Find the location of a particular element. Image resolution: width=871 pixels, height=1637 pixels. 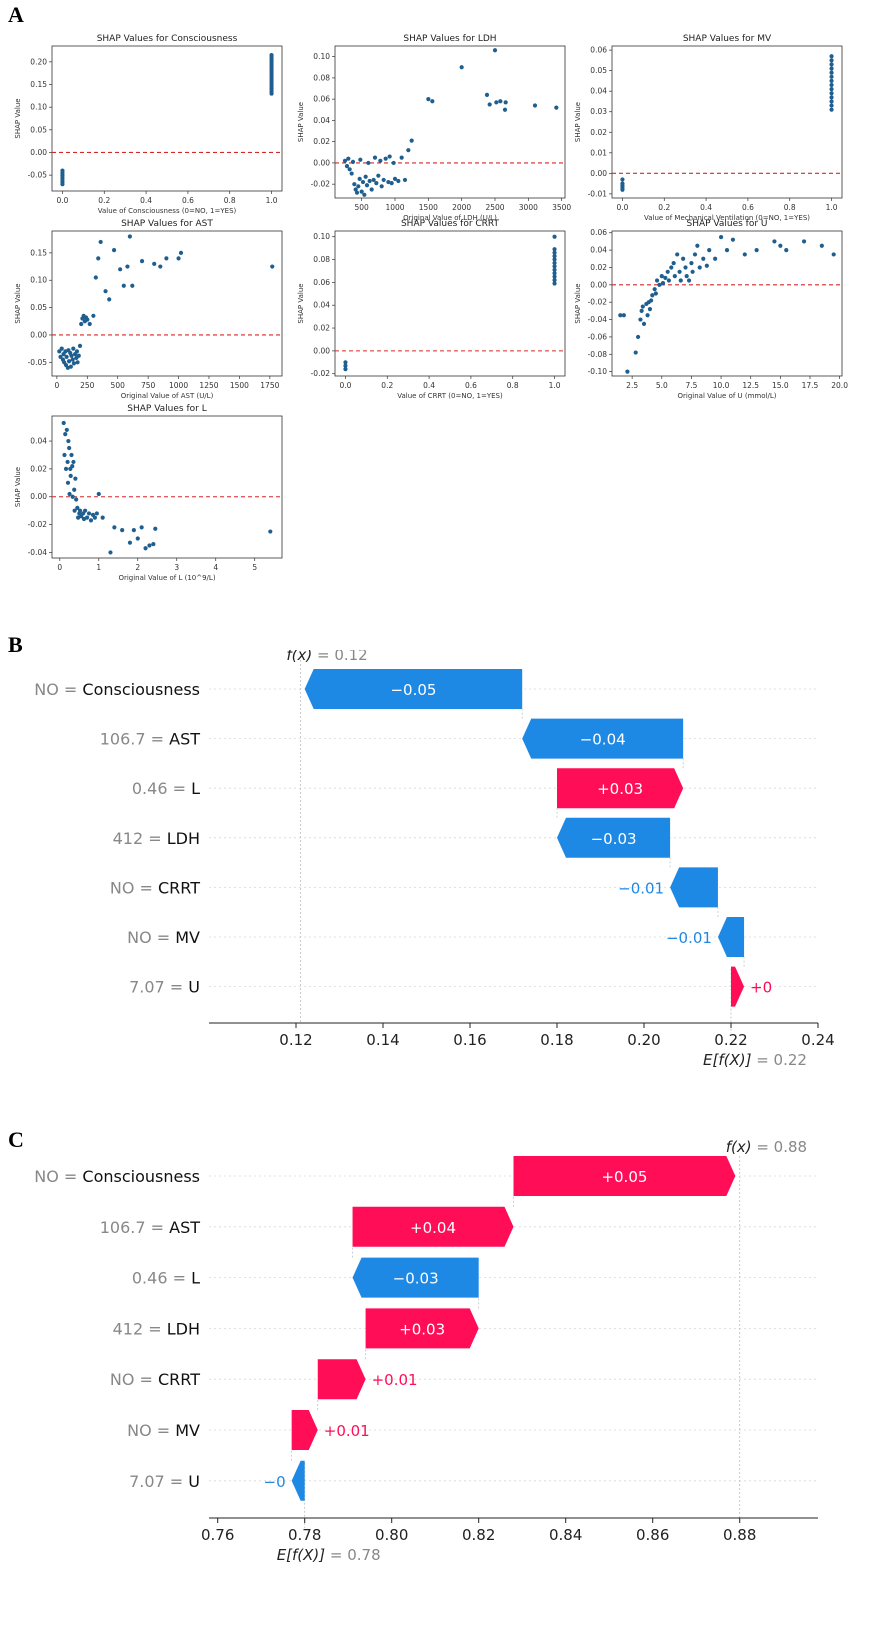

x-tick-label: 0.88 is located at coordinates (739, 1535).